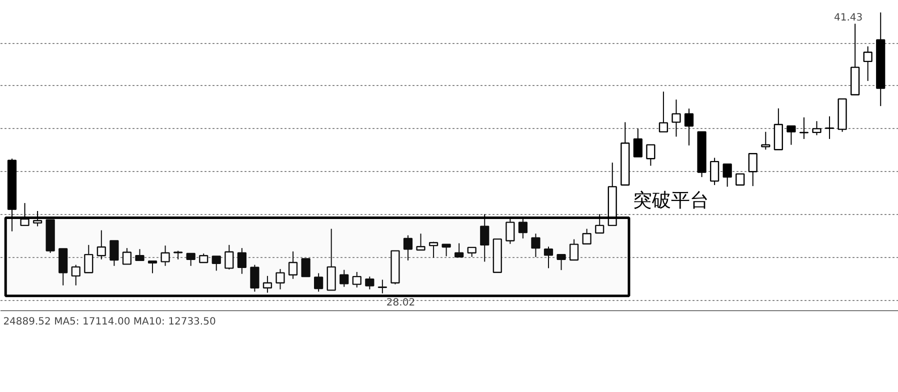 This screenshot has height=392, width=898. I want to click on band-label: 突破平台, so click(670, 201).